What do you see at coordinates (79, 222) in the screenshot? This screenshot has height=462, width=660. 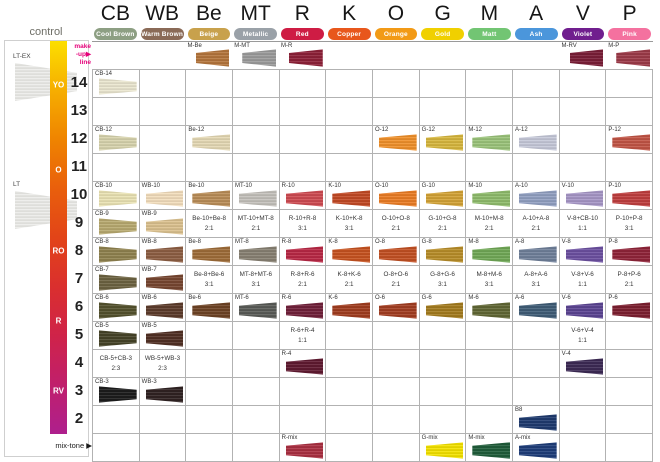 I see `level-number-9: 9` at bounding box center [79, 222].